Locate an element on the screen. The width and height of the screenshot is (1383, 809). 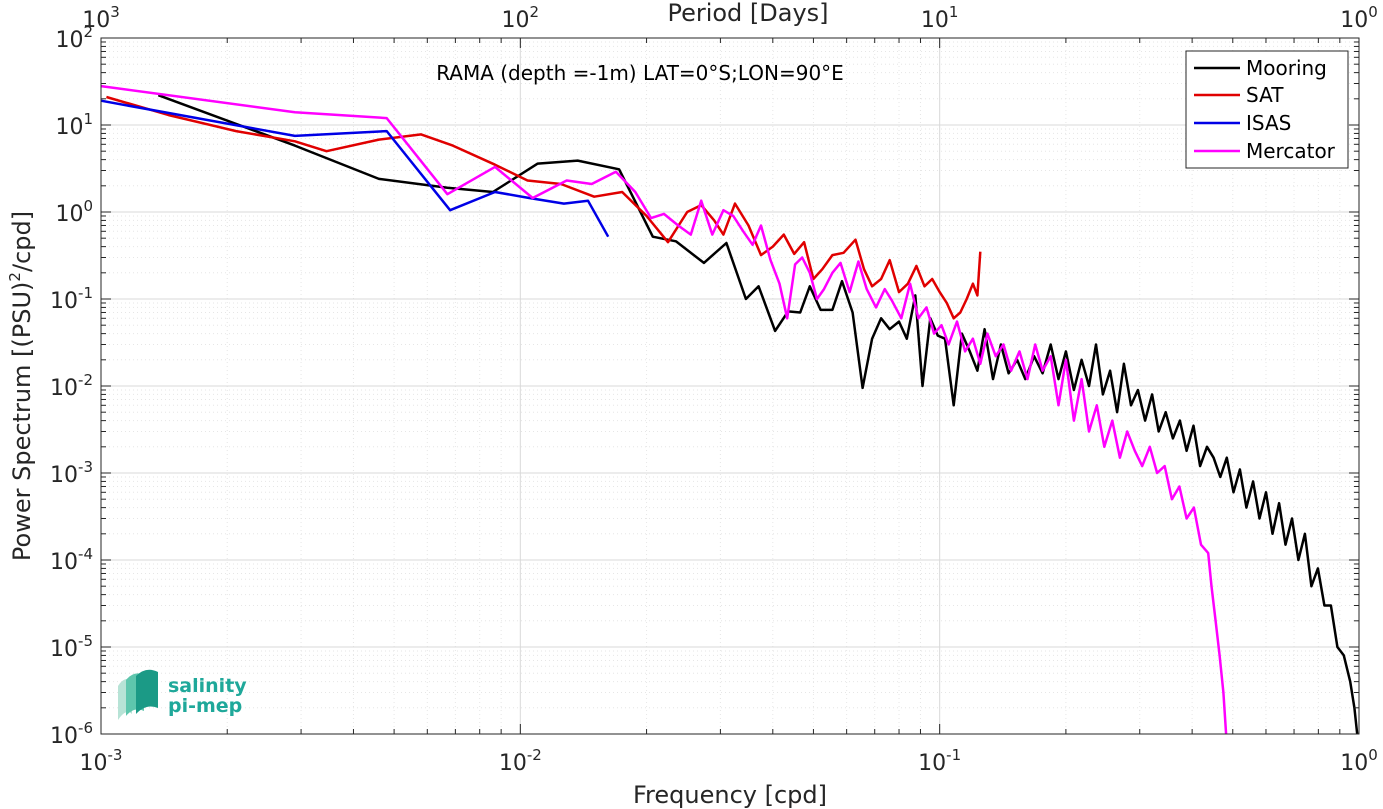
logo-line1: salinity is located at coordinates (207, 686).